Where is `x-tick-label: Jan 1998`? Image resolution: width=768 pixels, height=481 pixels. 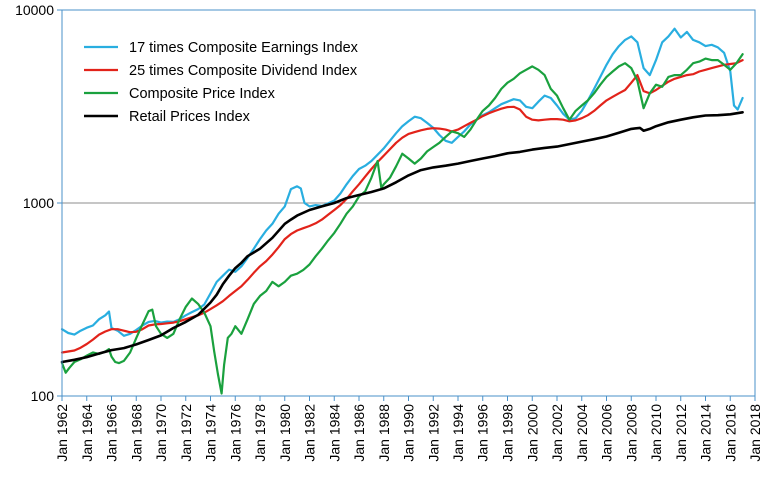 x-tick-label: Jan 1998 is located at coordinates (508, 433).